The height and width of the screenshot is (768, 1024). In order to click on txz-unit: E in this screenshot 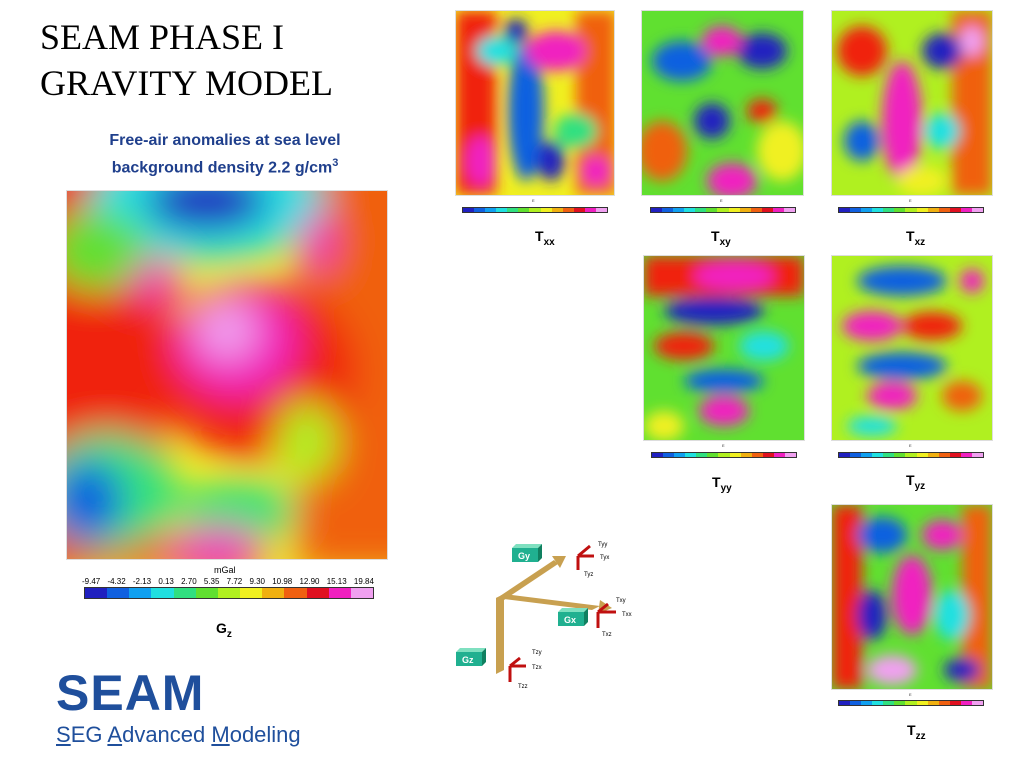, I will do `click(910, 200)`.